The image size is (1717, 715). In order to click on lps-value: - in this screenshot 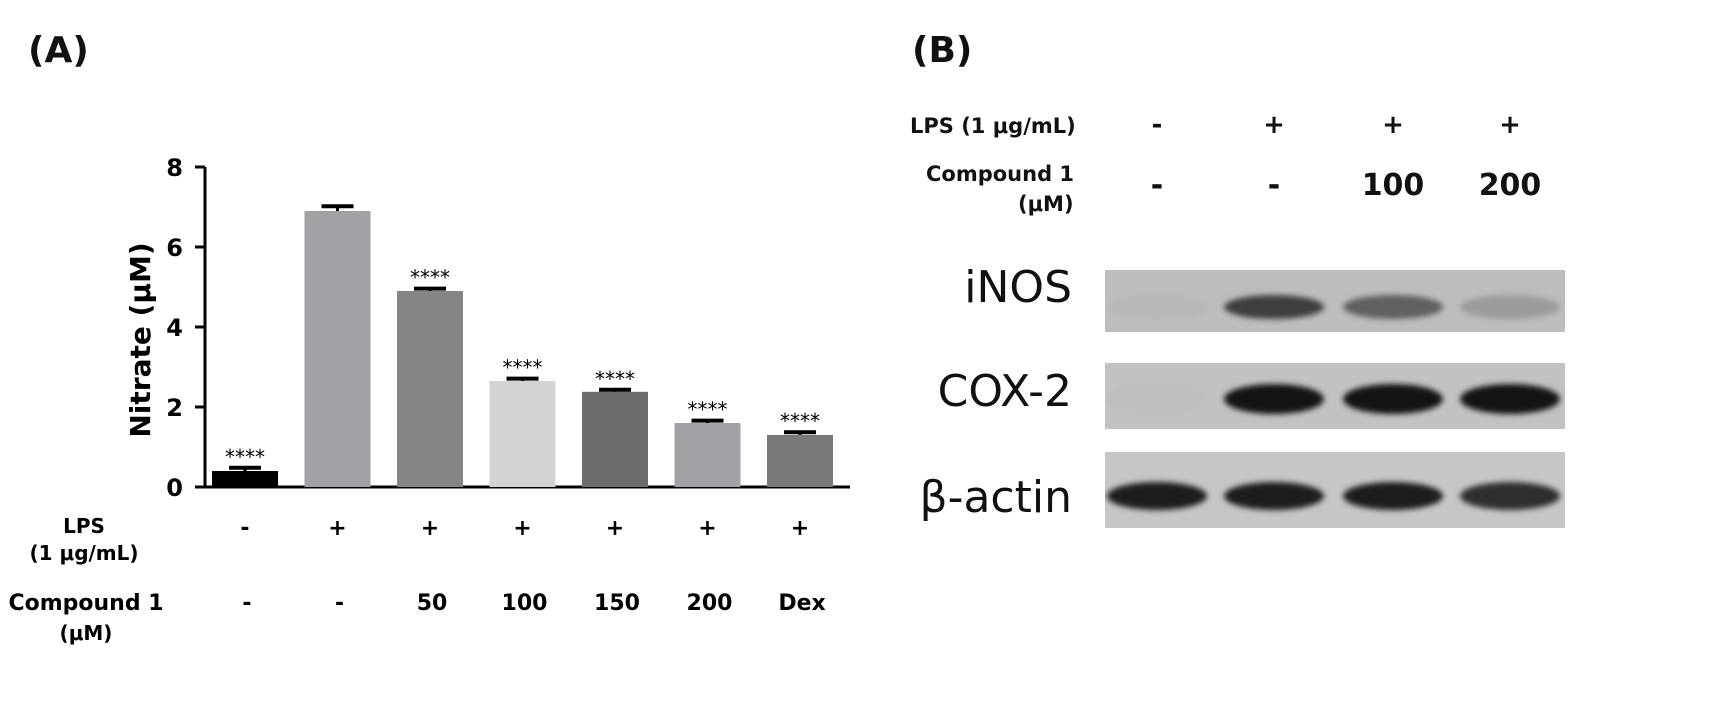, I will do `click(244, 528)`.